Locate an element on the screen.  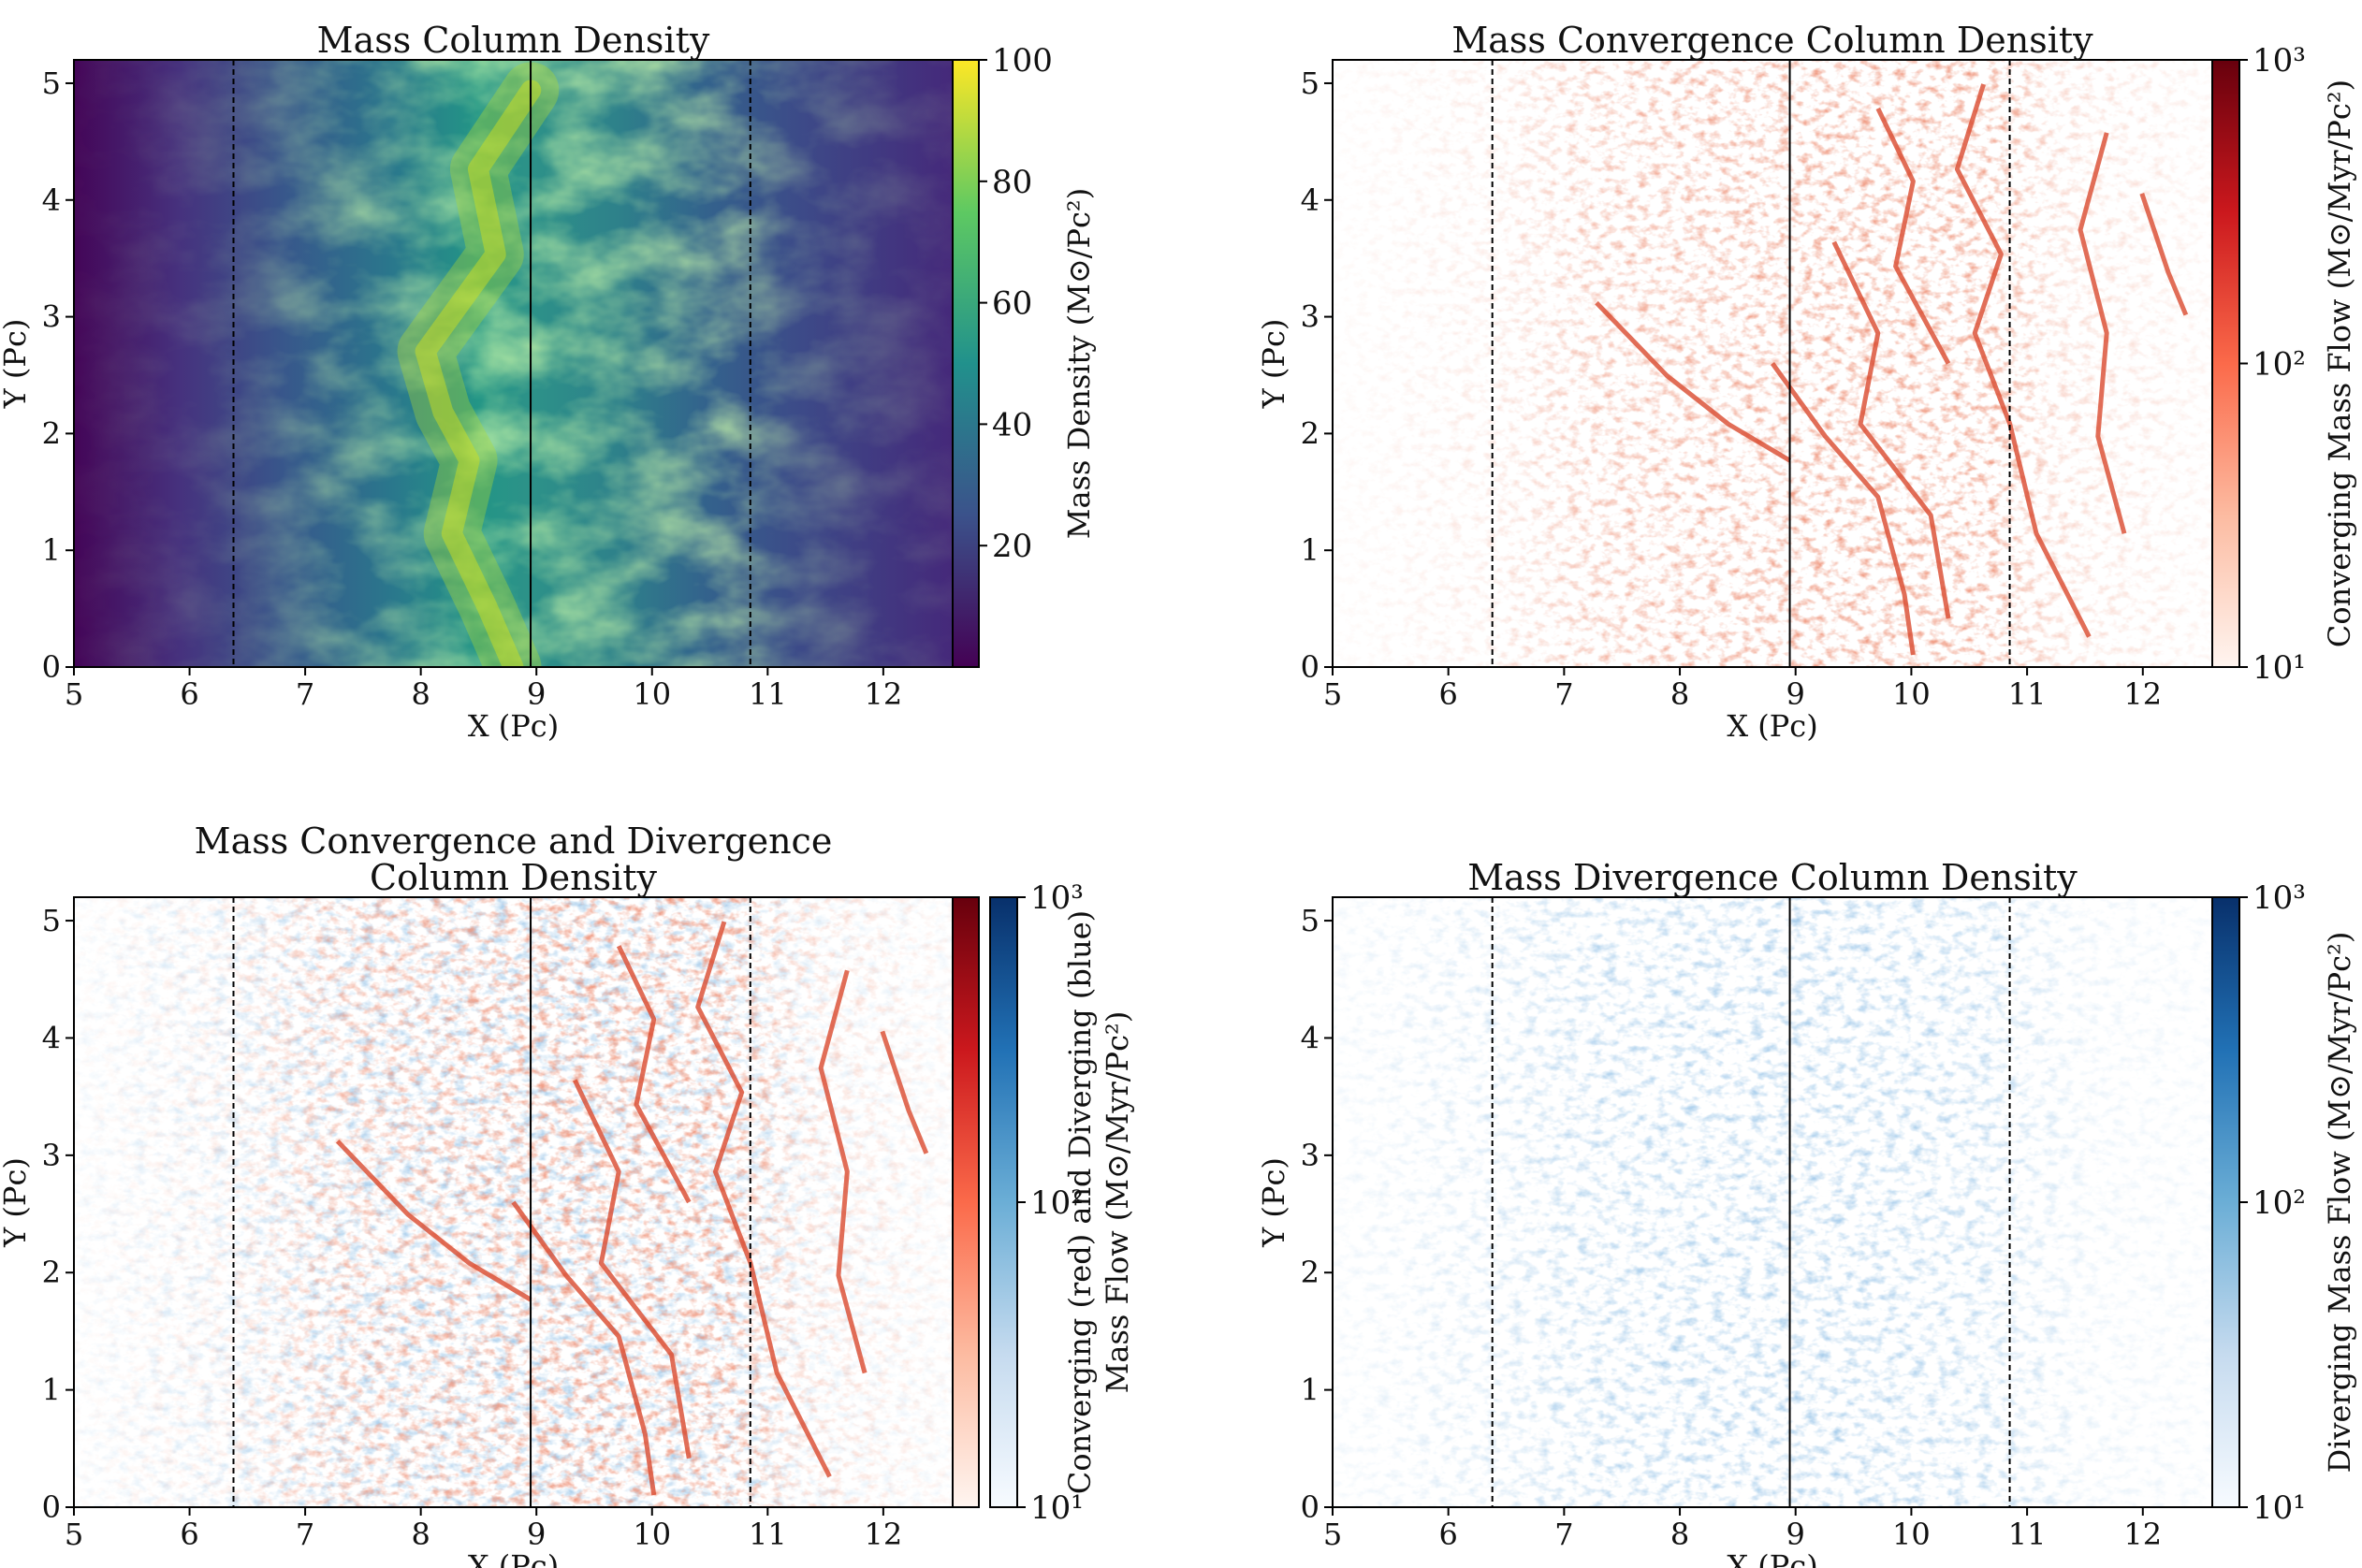
colorbar-tick-label: 40 is located at coordinates (1012, 425).